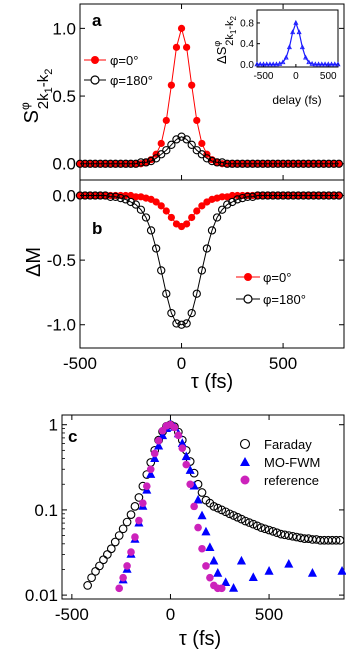  Describe the element at coordinates (64, 28) in the screenshot. I see `panel-a-ytick-label: 1.0` at that location.